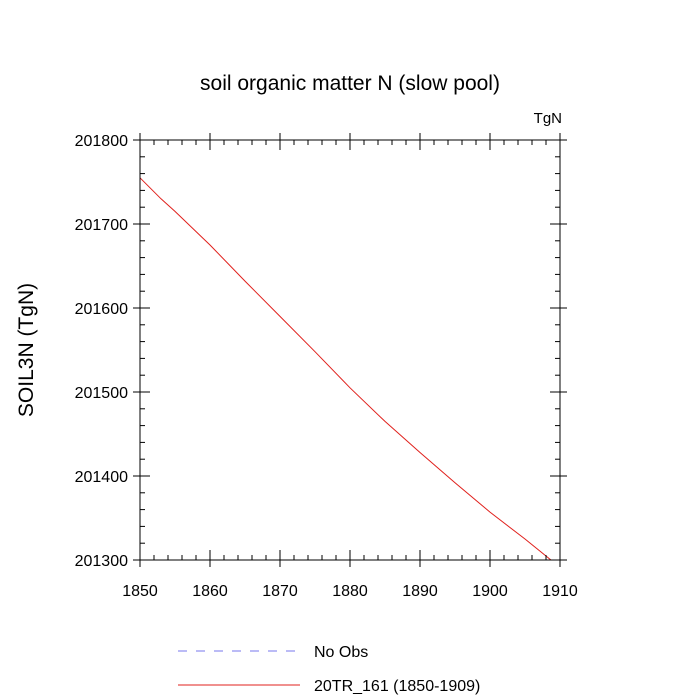  Describe the element at coordinates (397, 686) in the screenshot. I see `legend-label-1: 20TR_161 (1850-1909)` at that location.